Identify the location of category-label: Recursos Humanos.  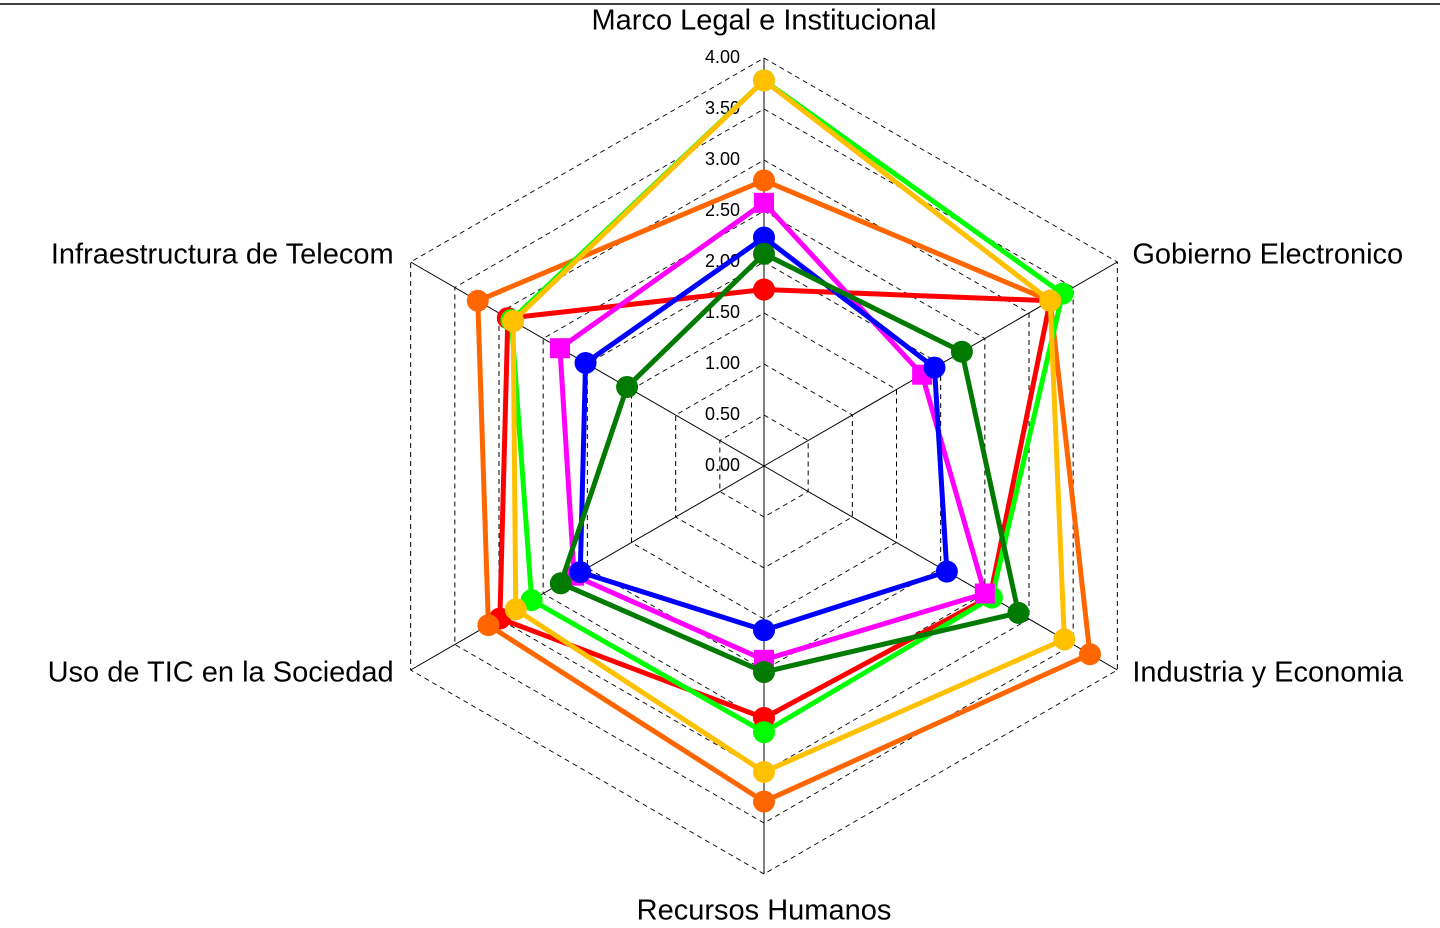
(764, 911).